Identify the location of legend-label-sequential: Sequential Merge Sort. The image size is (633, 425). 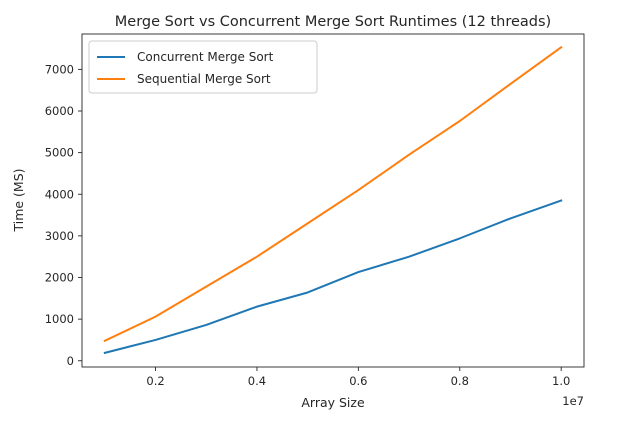
(204, 79).